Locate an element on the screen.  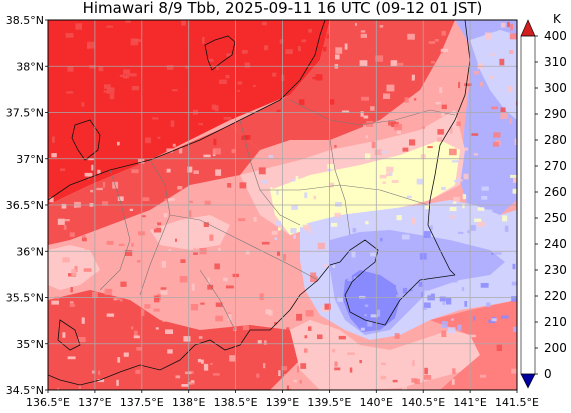
region-west-pale is located at coordinates (74, 267).